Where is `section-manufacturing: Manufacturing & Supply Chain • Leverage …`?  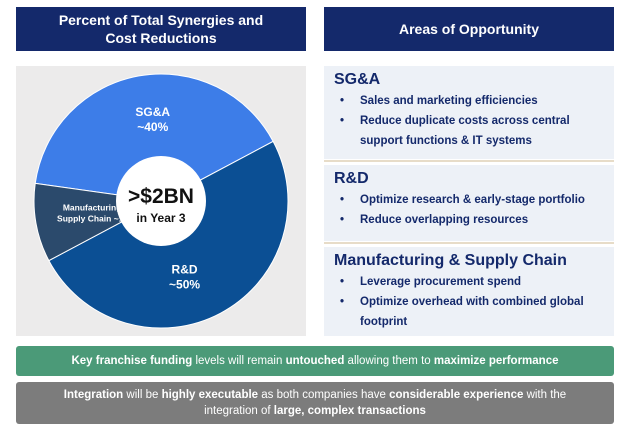 section-manufacturing: Manufacturing & Supply Chain • Leverage … is located at coordinates (469, 291).